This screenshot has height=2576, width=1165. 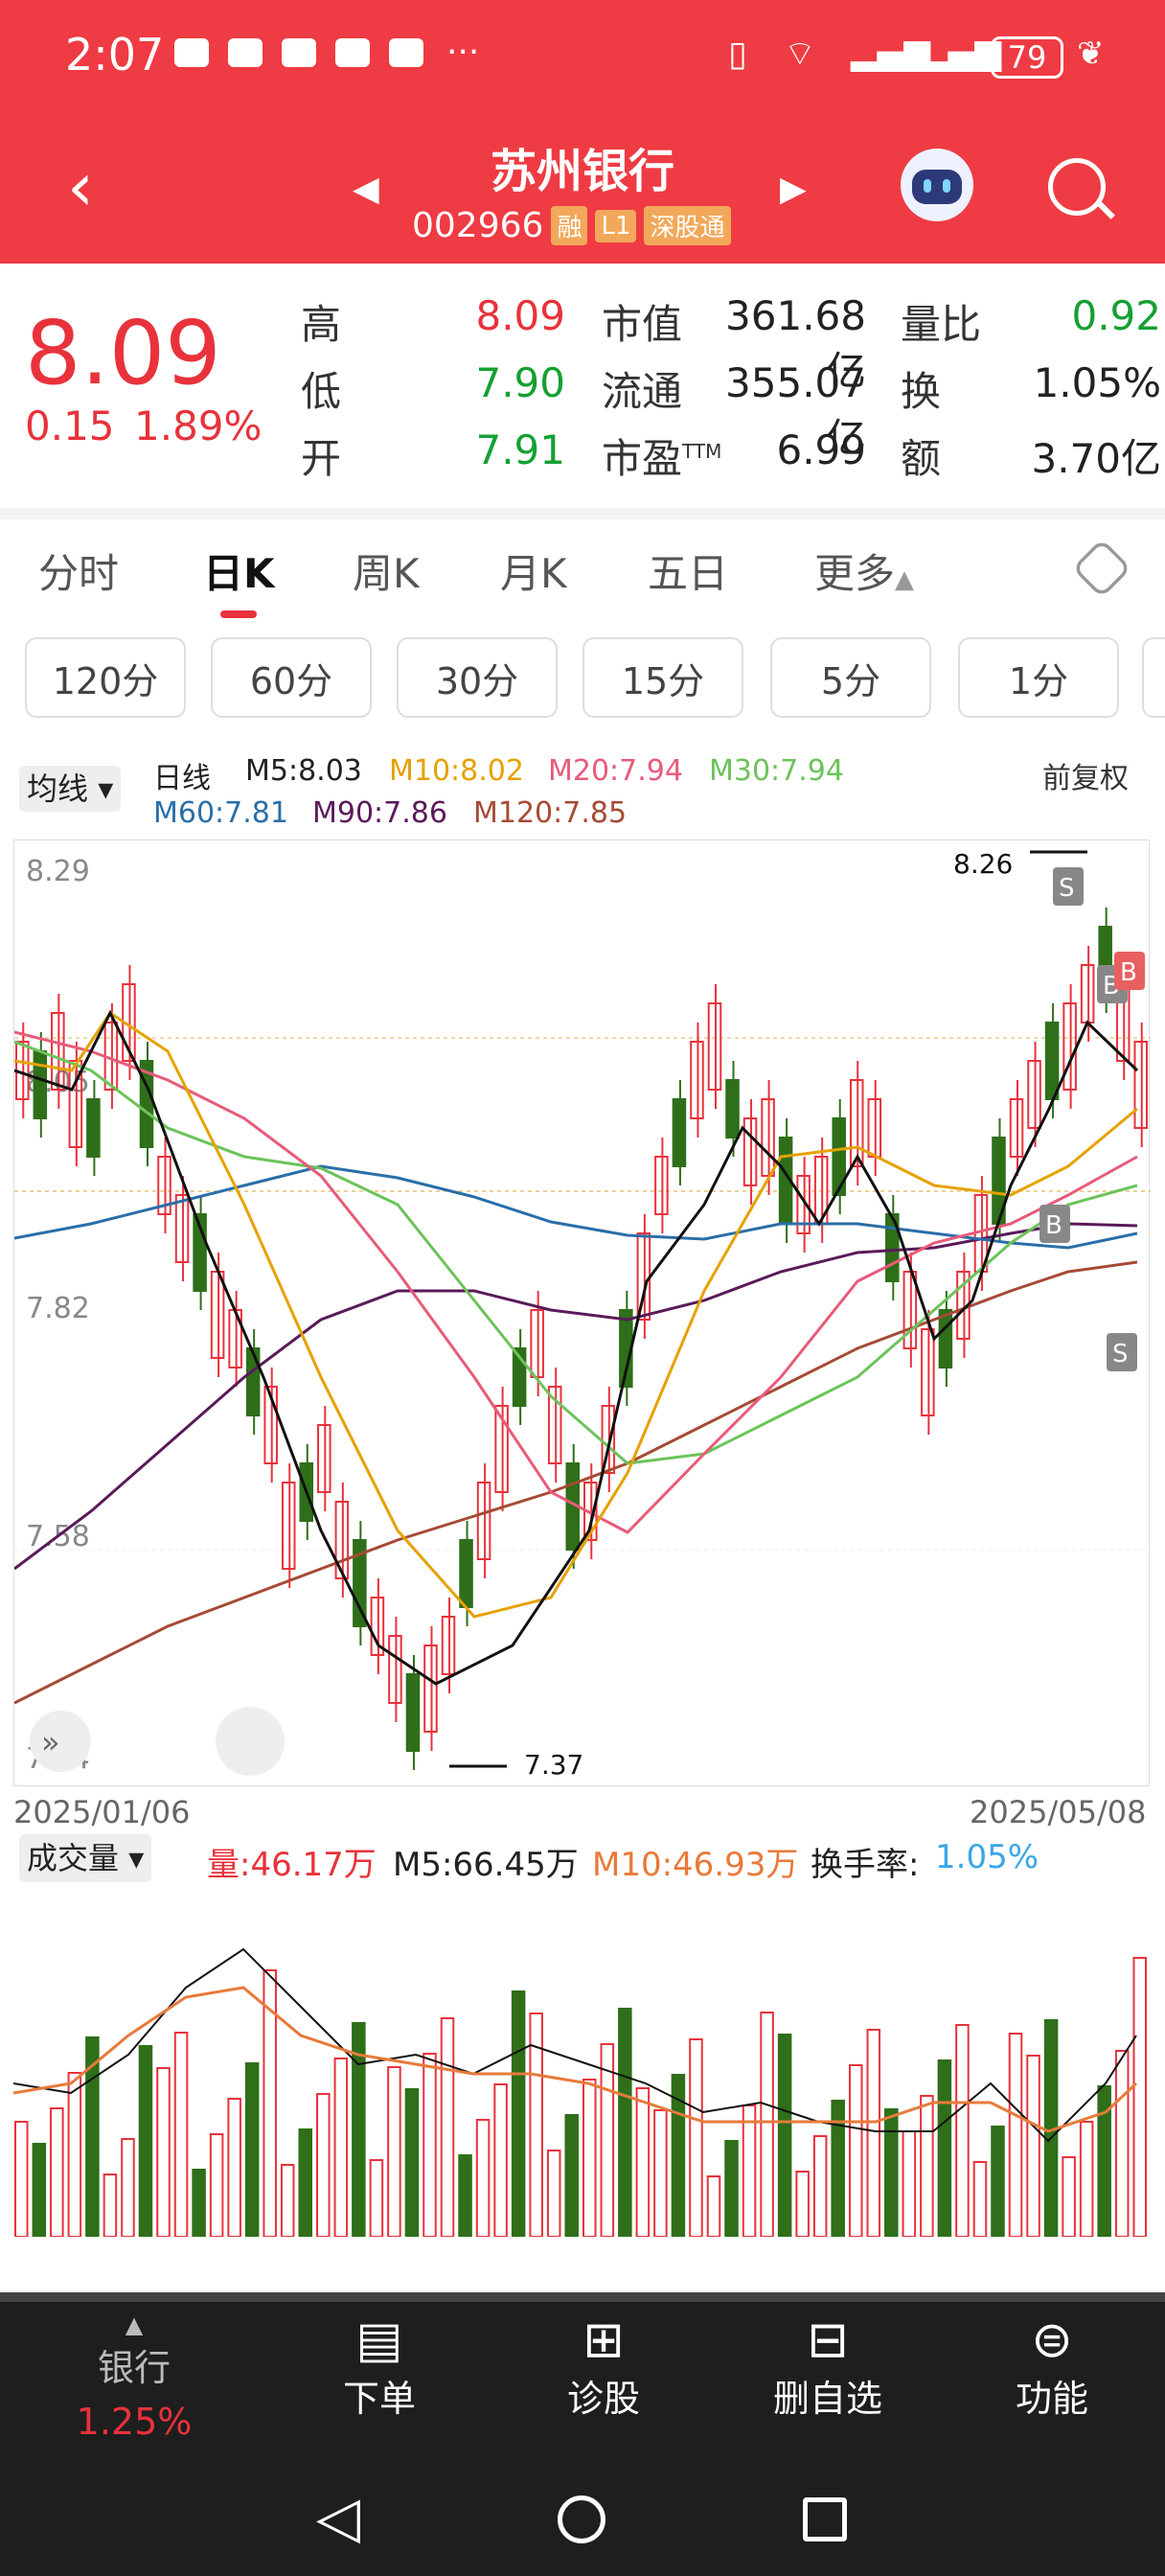 I want to click on start-date: 2025/01/06, so click(x=102, y=1812).